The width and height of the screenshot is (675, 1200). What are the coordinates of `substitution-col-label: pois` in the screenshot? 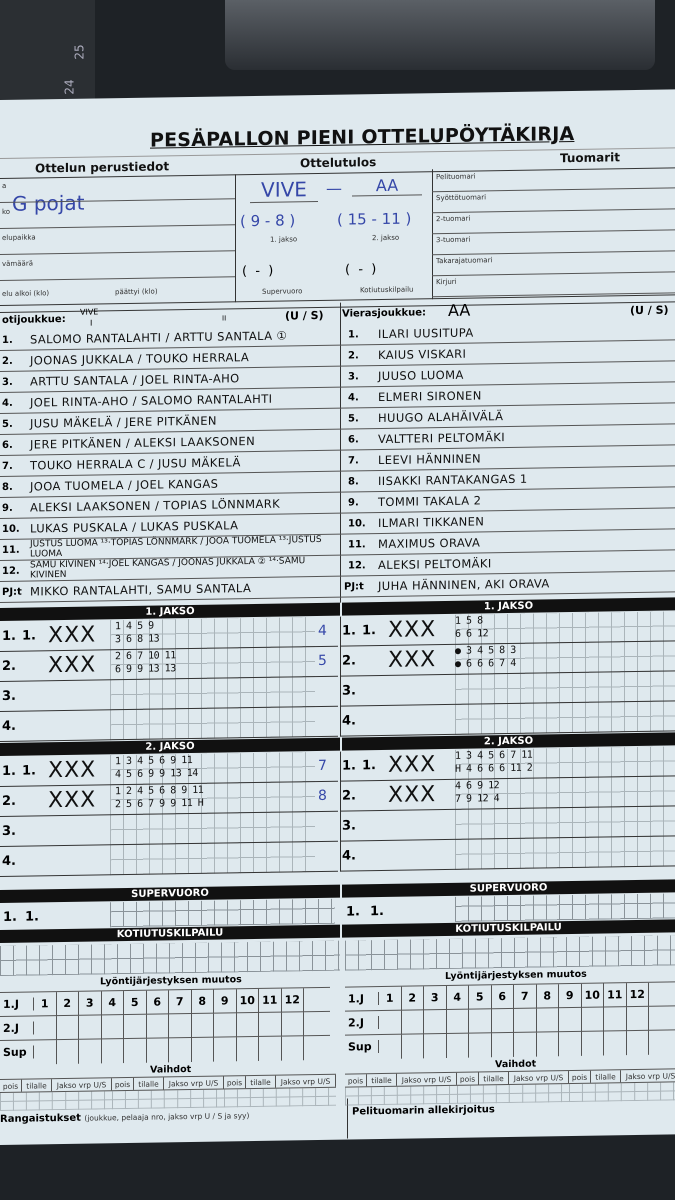 It's located at (11, 1085).